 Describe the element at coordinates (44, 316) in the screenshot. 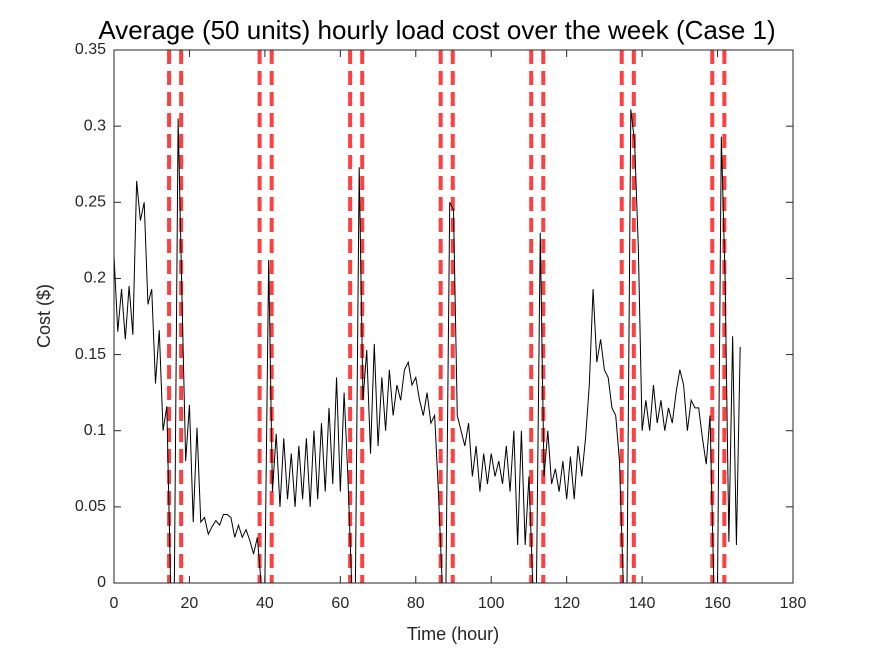

I see `y-axis-label: Cost ($)` at that location.